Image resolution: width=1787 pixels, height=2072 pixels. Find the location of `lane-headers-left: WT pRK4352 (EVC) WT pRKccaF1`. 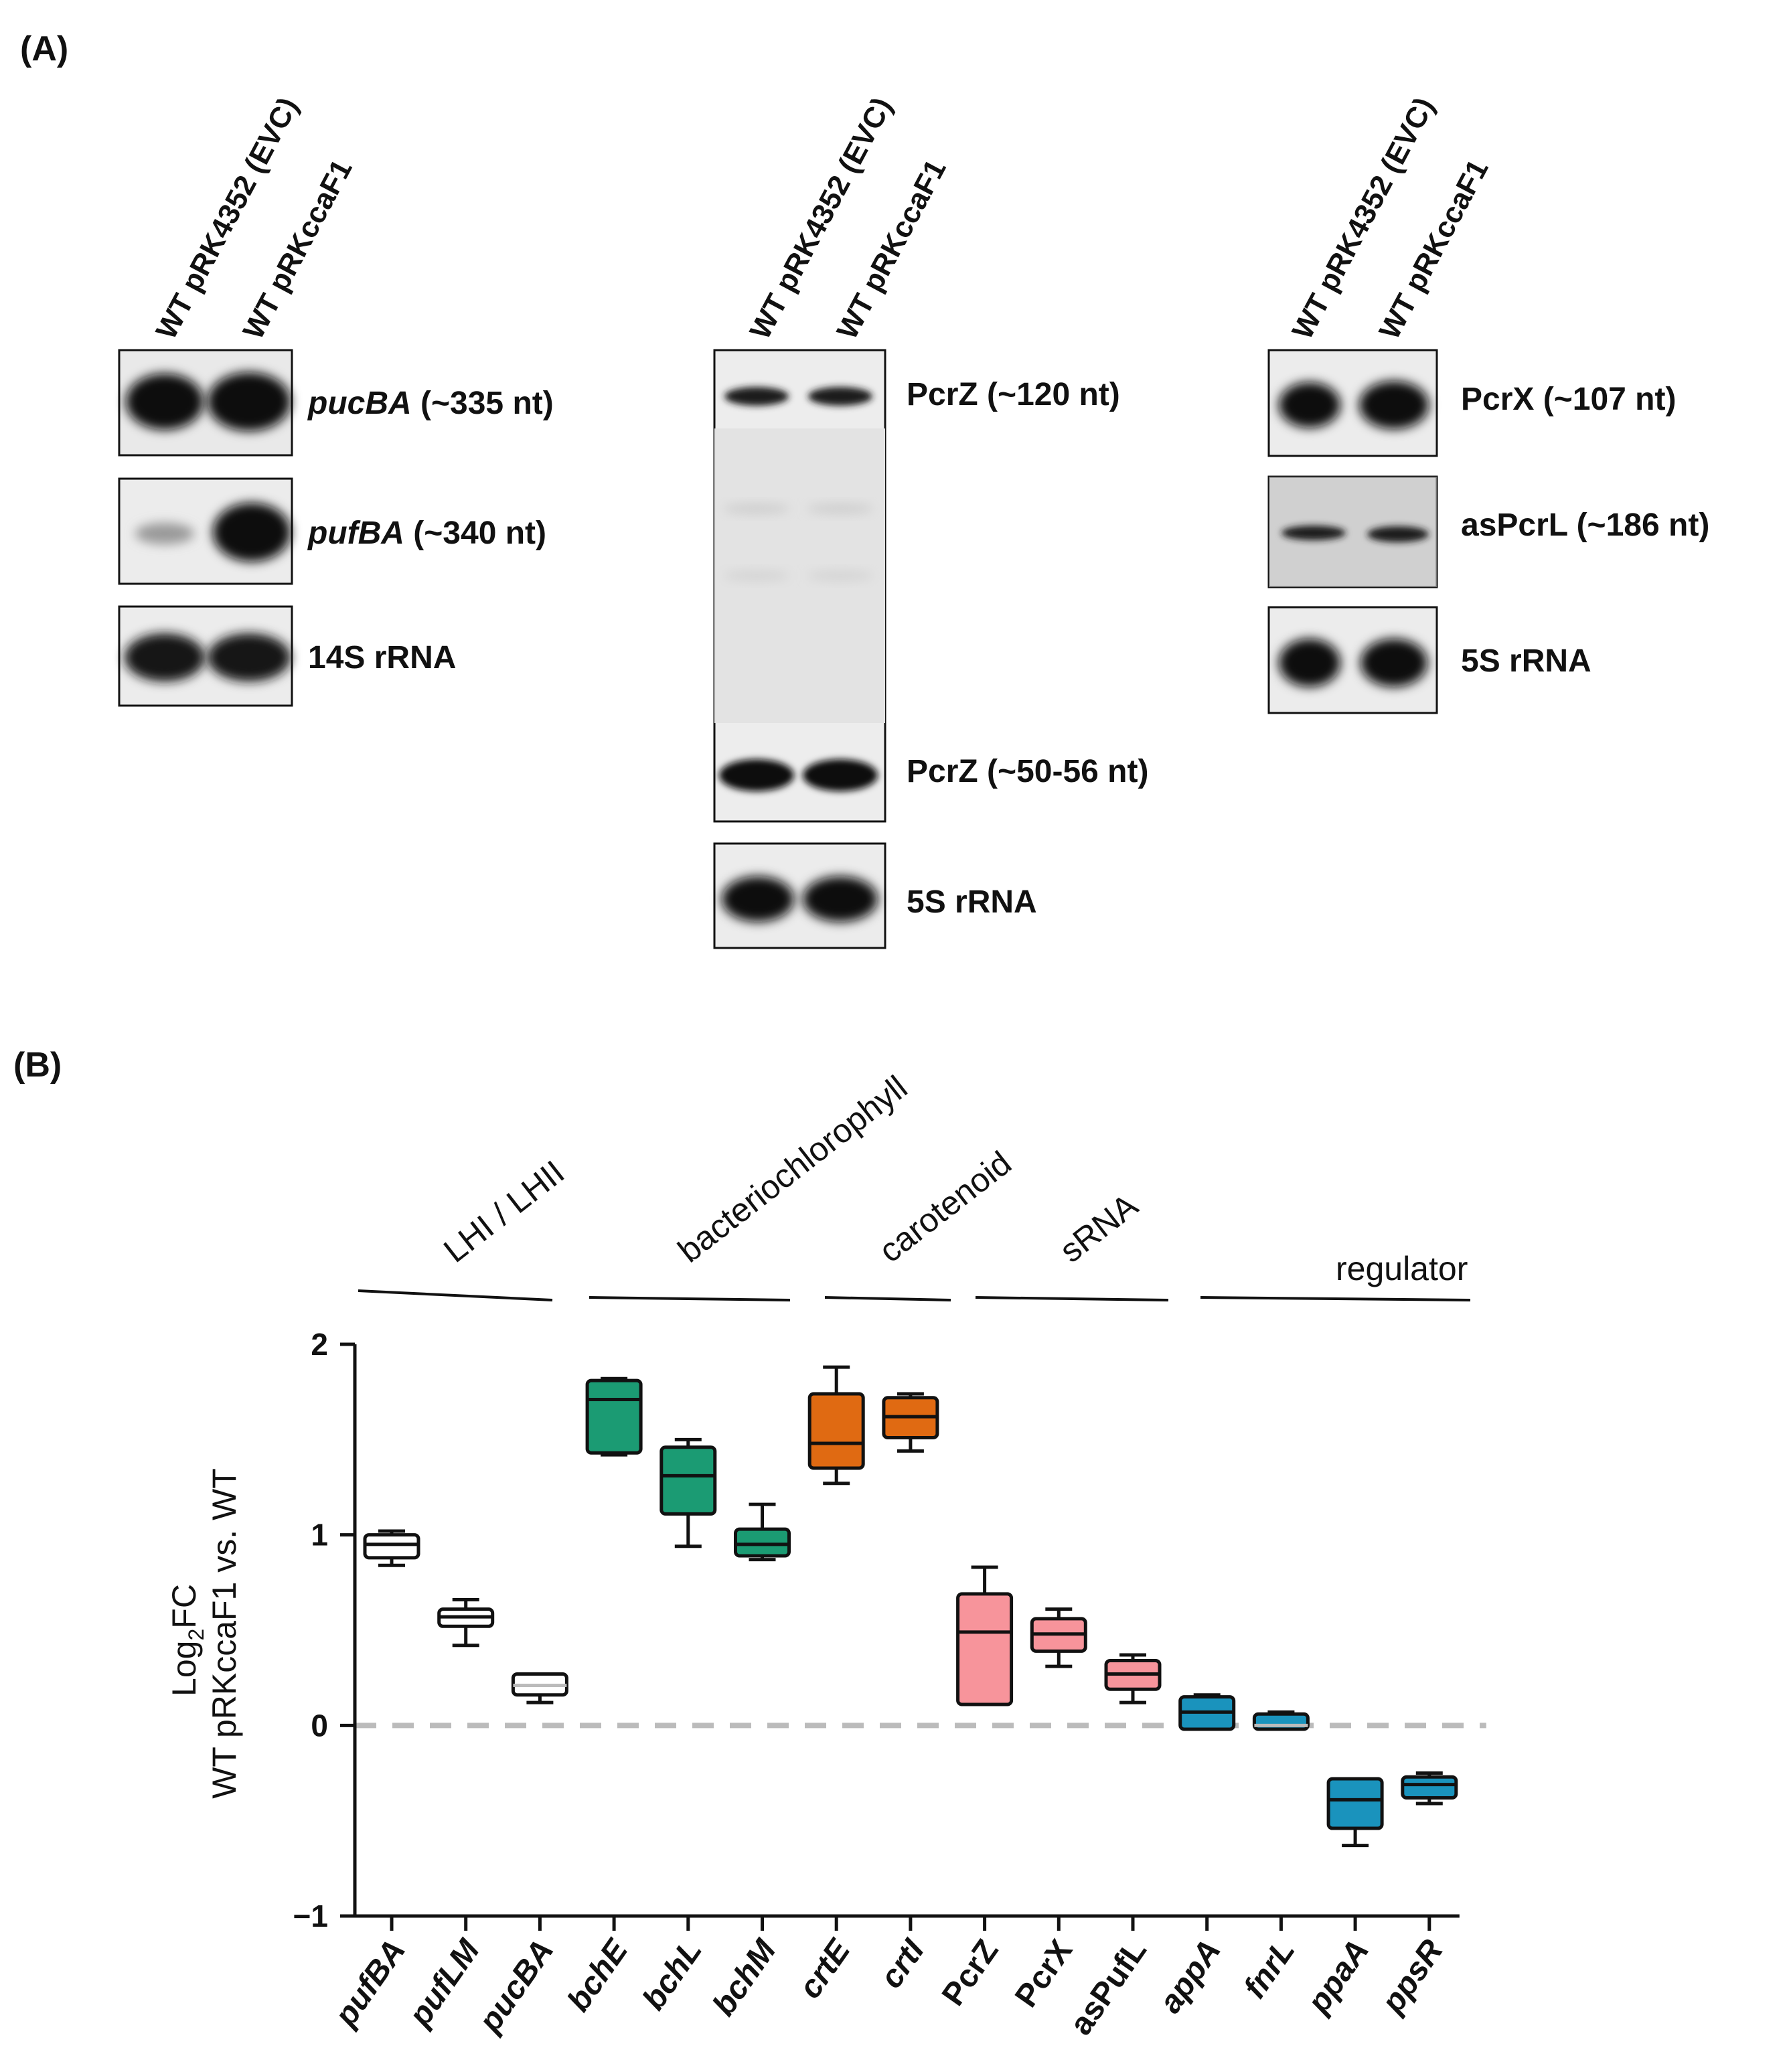

lane-headers-left: WT pRK4352 (EVC) WT pRKccaF1 is located at coordinates (254, 218).